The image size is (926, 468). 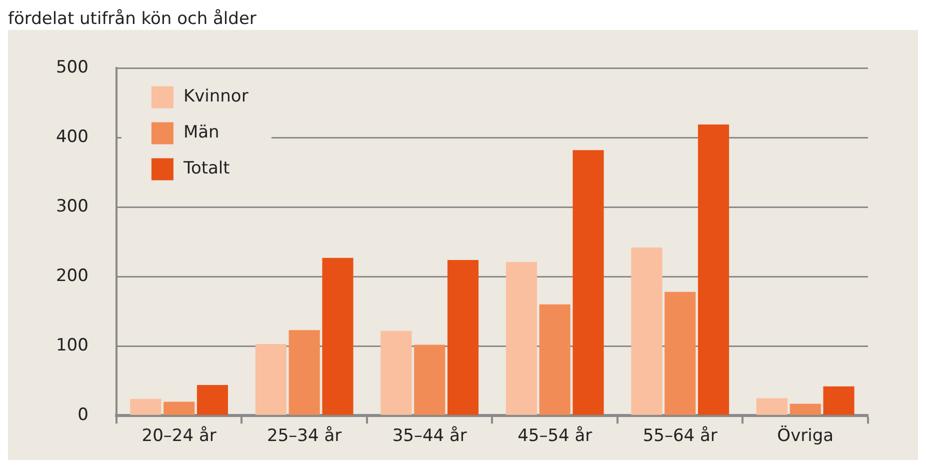 What do you see at coordinates (555, 436) in the screenshot?
I see `x-tick-label: 45–54 år` at bounding box center [555, 436].